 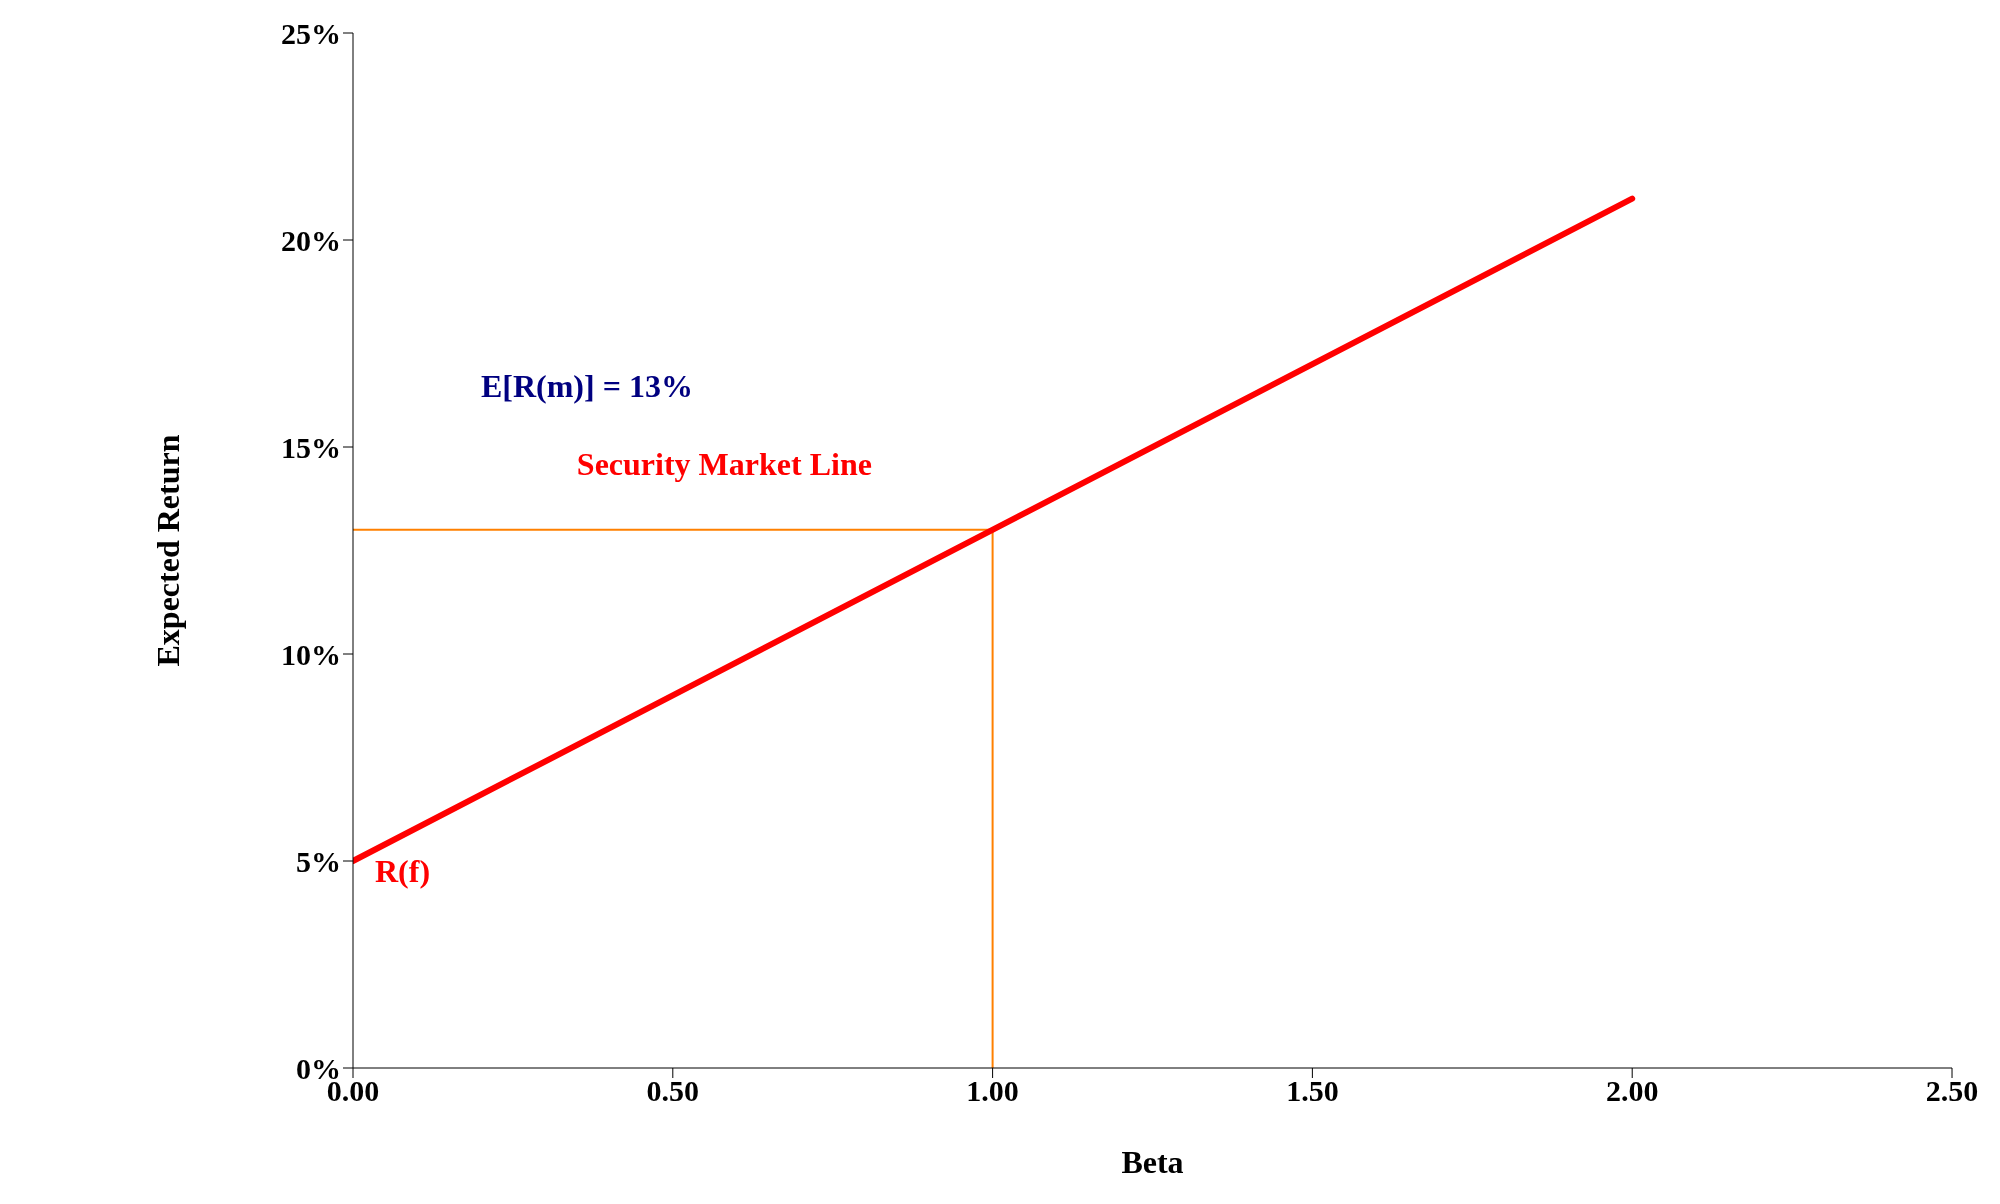 What do you see at coordinates (673, 1091) in the screenshot?
I see `x-tick-label: 0.50` at bounding box center [673, 1091].